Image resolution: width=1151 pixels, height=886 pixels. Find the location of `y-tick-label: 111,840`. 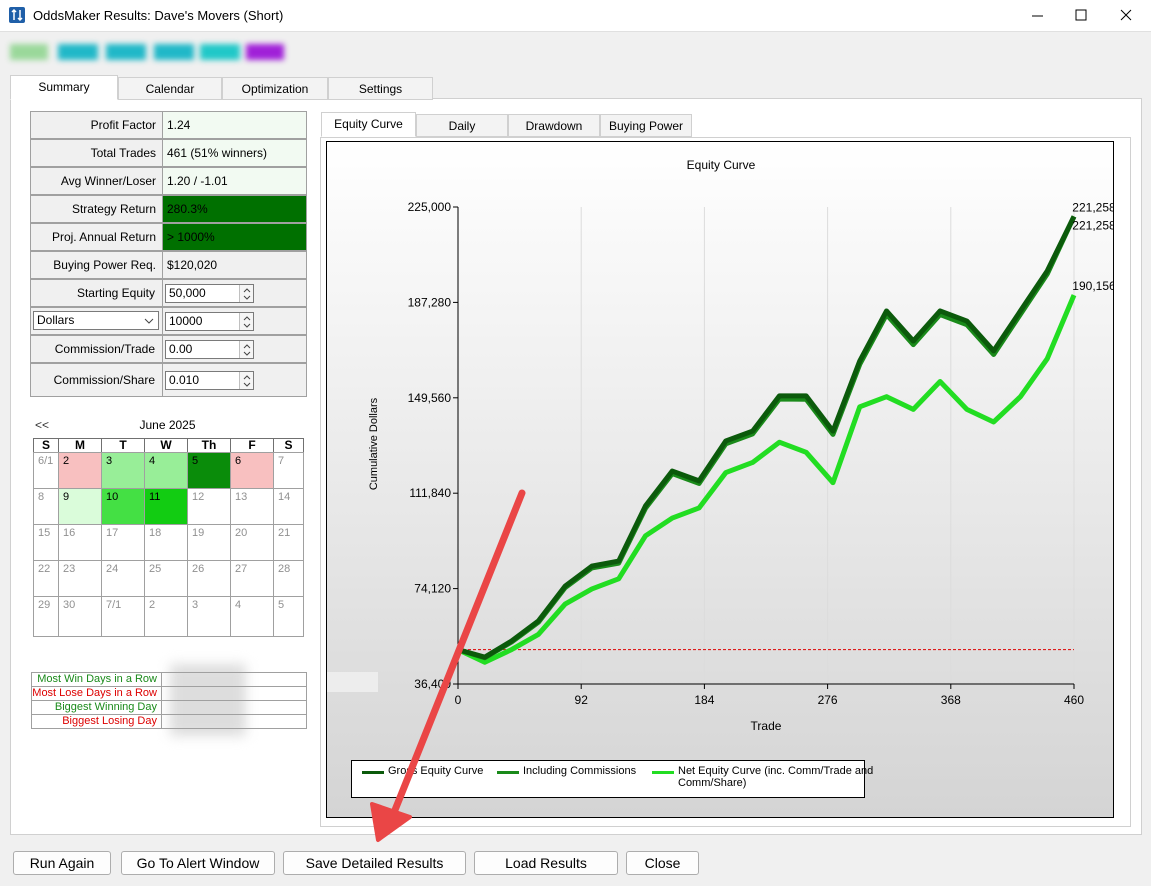

y-tick-label: 111,840 is located at coordinates (430, 493).